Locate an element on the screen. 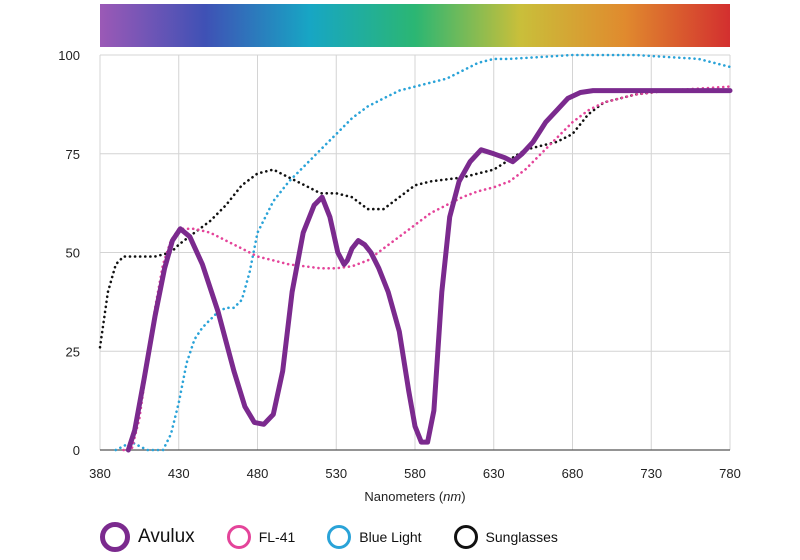  x-tick-label: 430 is located at coordinates (179, 473).